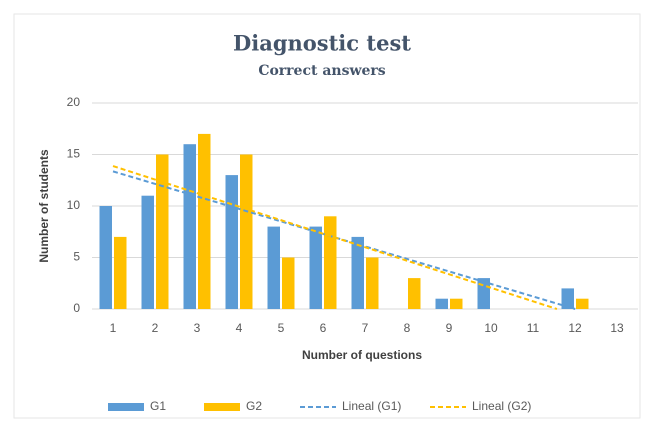 The height and width of the screenshot is (426, 645). I want to click on legend-label: Lineal (G2), so click(501, 406).